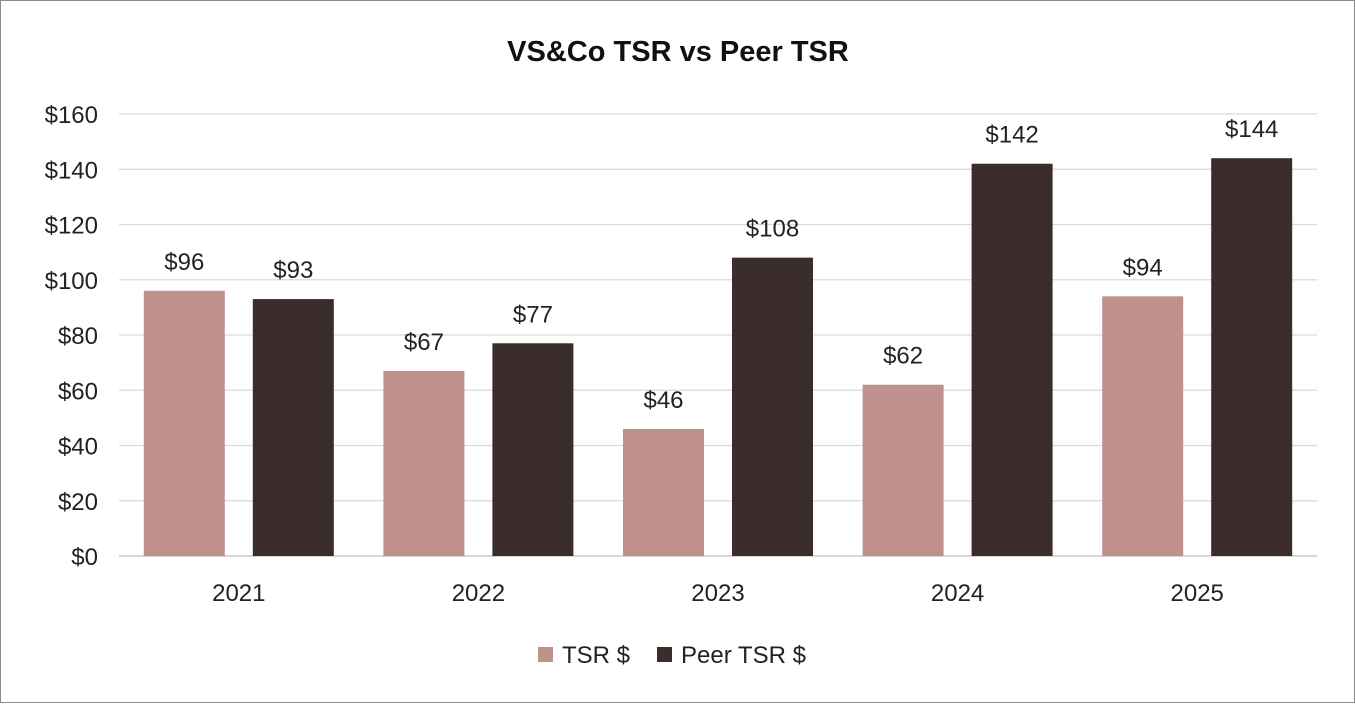 This screenshot has height=704, width=1355. What do you see at coordinates (1251, 129) in the screenshot?
I see `data-label: $144` at bounding box center [1251, 129].